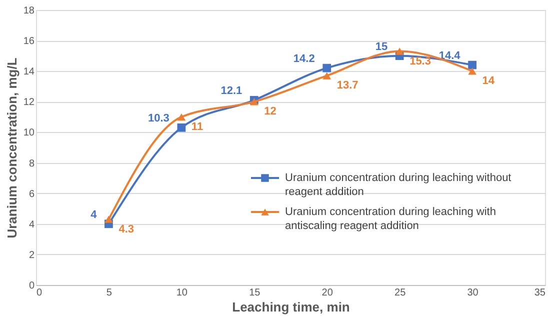 The height and width of the screenshot is (319, 550). What do you see at coordinates (94, 214) in the screenshot?
I see `data-label: 4` at bounding box center [94, 214].